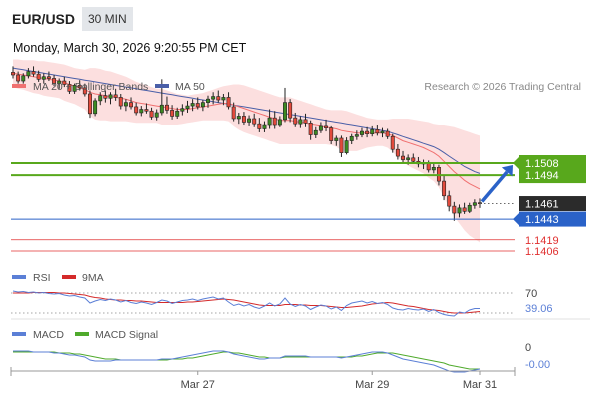  What do you see at coordinates (542, 241) in the screenshot?
I see `support-level-label: 1.1419` at bounding box center [542, 241].